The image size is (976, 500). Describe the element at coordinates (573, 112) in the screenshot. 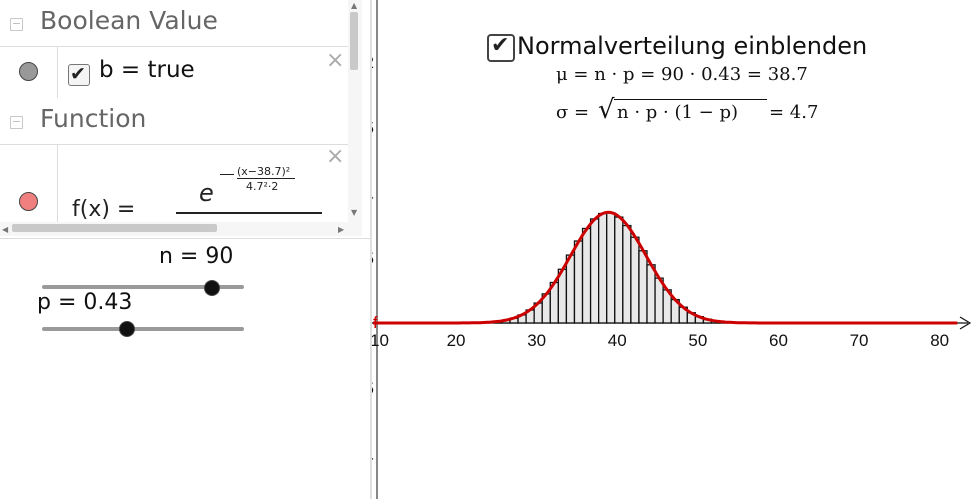

I see `sigma-formula-prefix: σ =` at that location.